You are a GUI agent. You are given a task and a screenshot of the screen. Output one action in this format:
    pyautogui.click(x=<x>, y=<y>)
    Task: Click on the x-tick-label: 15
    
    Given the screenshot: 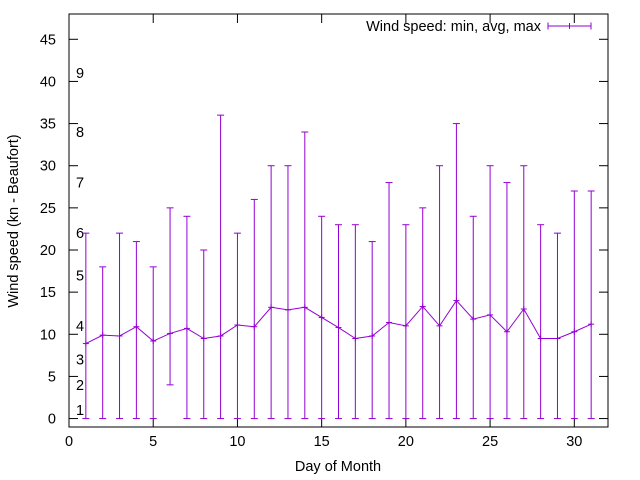 What is the action you would take?
    pyautogui.click(x=322, y=442)
    